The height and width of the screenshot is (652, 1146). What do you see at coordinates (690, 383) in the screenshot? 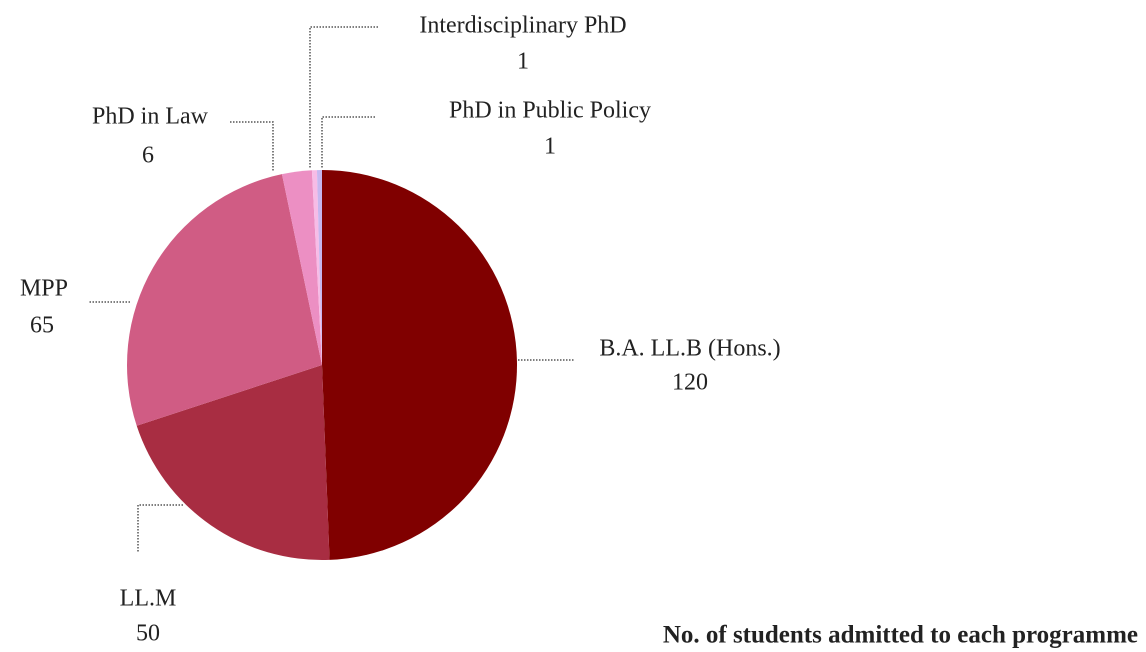
I see `slice-value: 120` at bounding box center [690, 383].